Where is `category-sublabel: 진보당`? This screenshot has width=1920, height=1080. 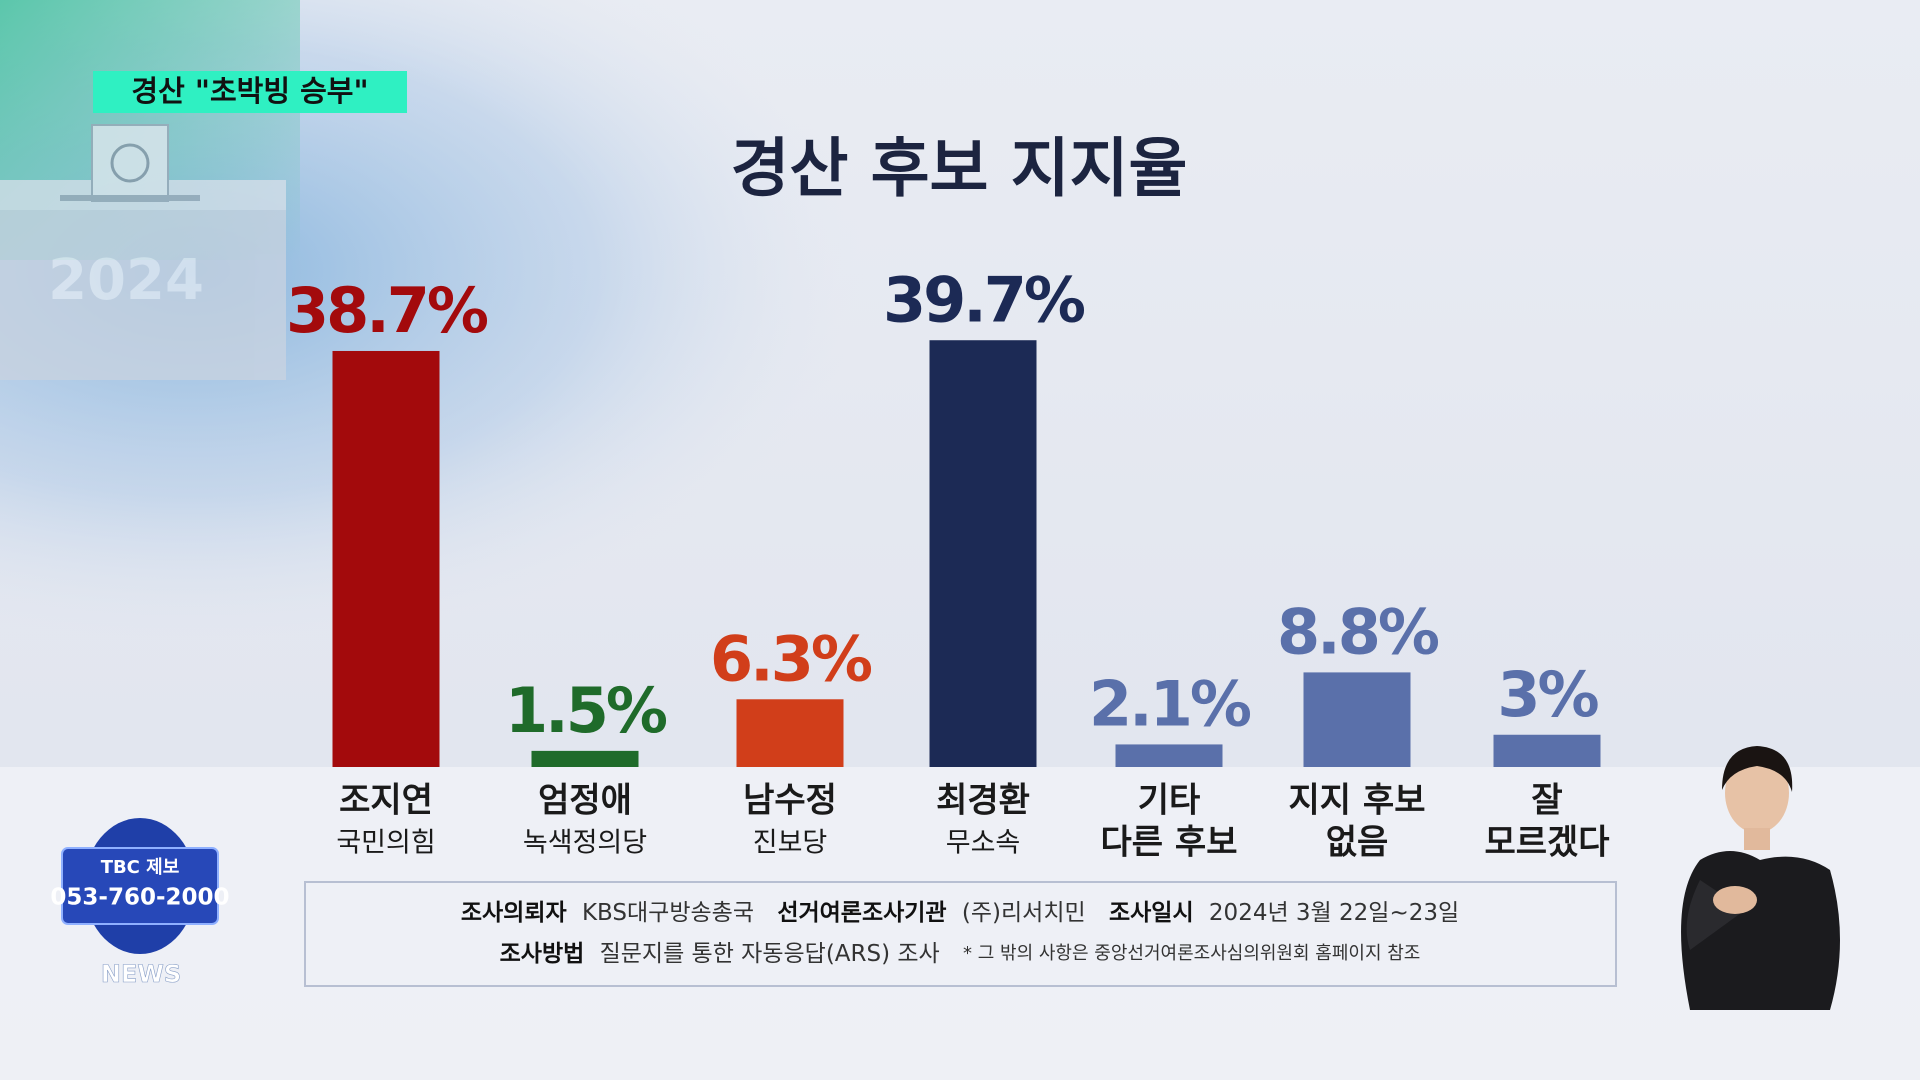 category-sublabel: 진보당 is located at coordinates (790, 843).